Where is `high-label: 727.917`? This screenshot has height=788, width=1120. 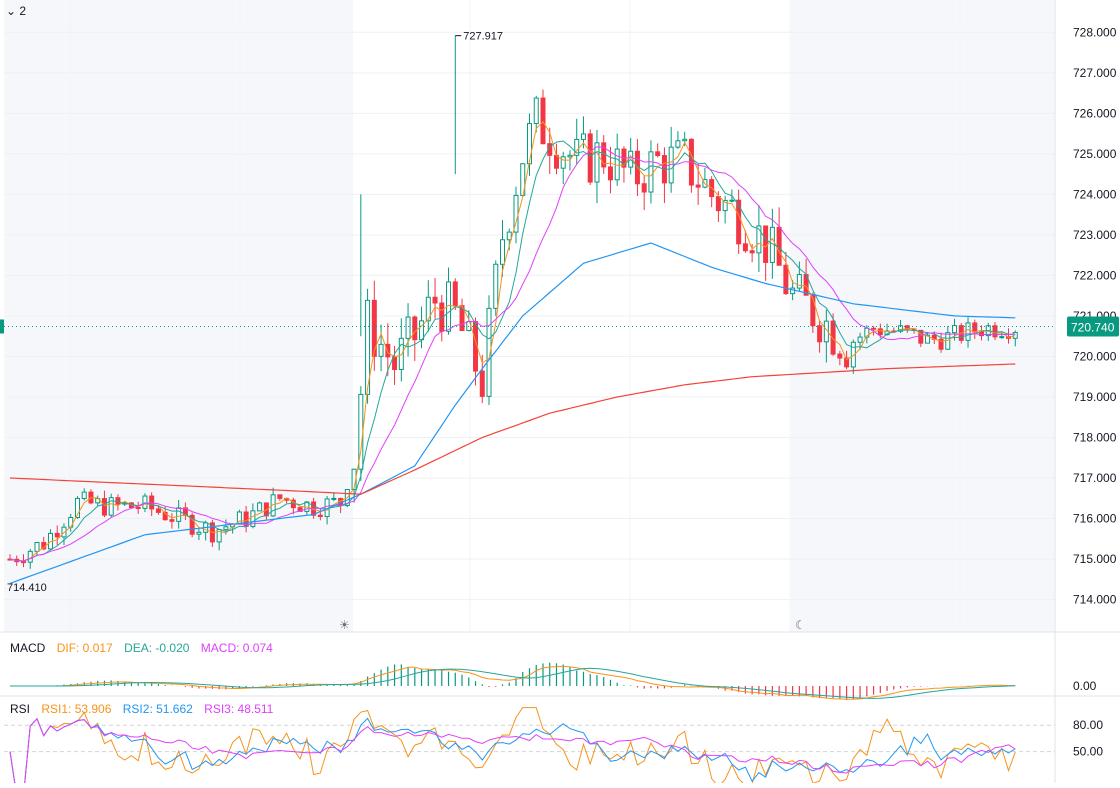 high-label: 727.917 is located at coordinates (483, 37).